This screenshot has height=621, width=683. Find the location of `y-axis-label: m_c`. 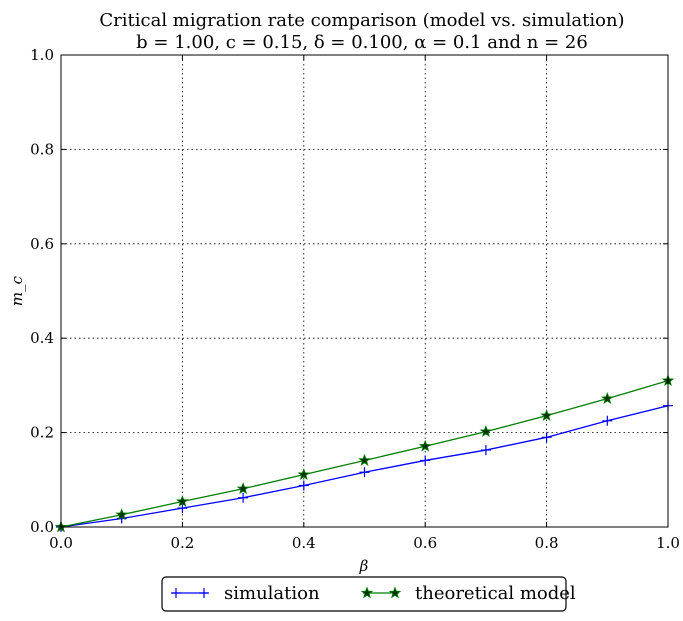

y-axis-label: m_c is located at coordinates (17, 290).